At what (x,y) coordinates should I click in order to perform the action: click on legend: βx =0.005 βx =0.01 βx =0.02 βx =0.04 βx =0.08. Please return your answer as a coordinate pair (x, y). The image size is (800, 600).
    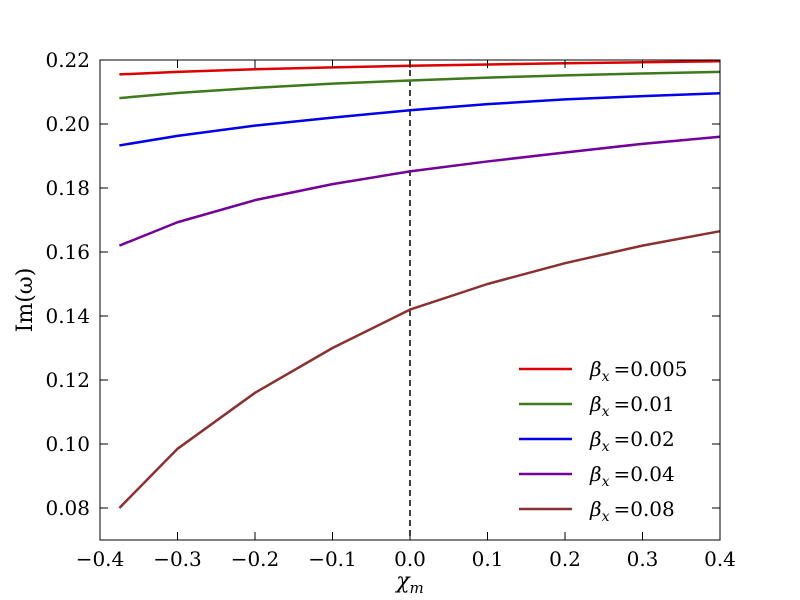
    Looking at the image, I should click on (603, 441).